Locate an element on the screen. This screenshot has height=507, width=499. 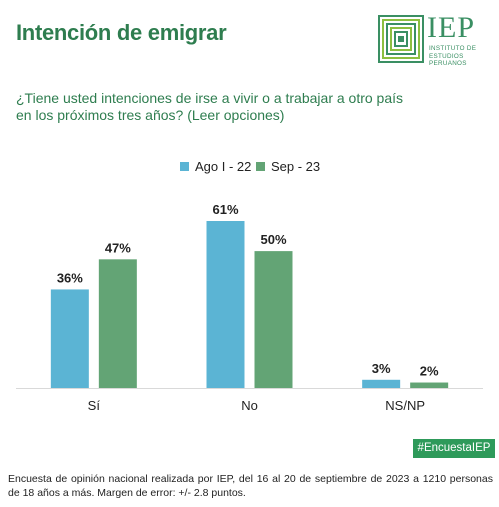
x-tick-label: No is located at coordinates (249, 405).